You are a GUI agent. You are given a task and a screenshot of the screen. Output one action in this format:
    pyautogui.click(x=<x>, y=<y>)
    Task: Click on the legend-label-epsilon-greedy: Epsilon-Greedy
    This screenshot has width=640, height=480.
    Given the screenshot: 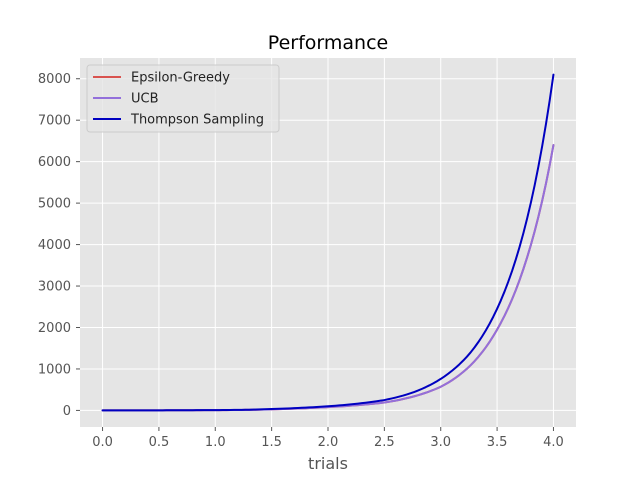 What is the action you would take?
    pyautogui.click(x=180, y=78)
    